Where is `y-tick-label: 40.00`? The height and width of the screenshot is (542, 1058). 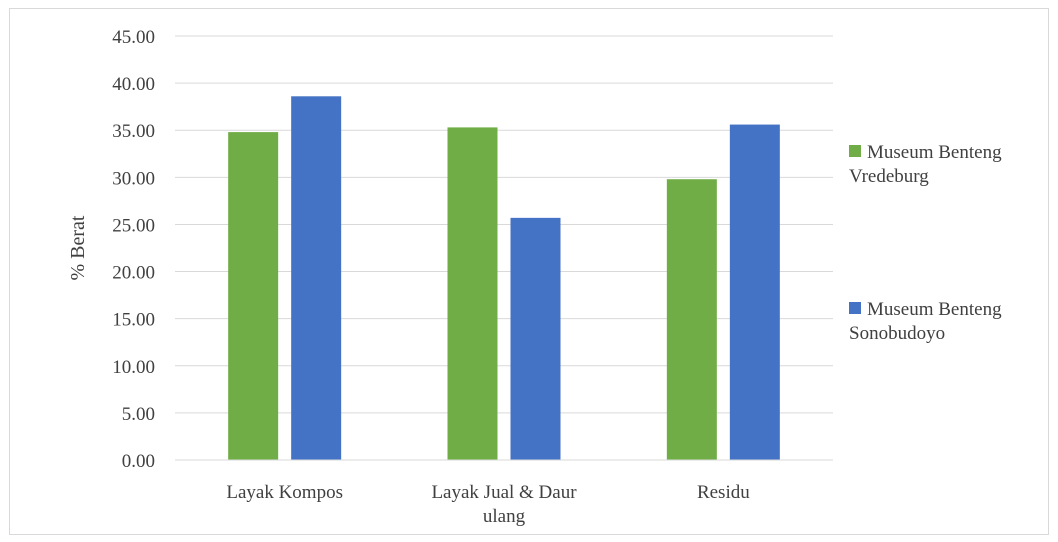 y-tick-label: 40.00 is located at coordinates (133, 84).